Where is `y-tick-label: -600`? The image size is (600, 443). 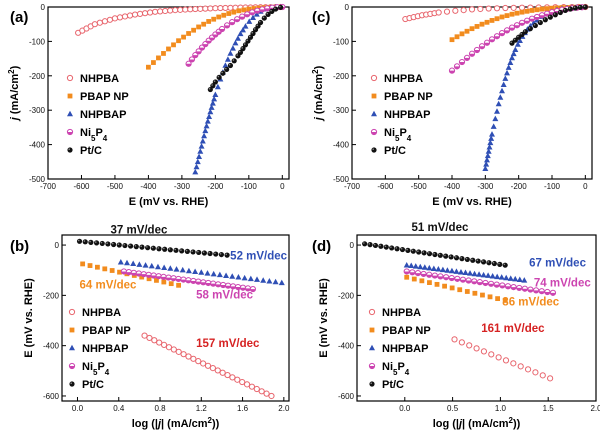
y-tick-label: -600 is located at coordinates (346, 396).